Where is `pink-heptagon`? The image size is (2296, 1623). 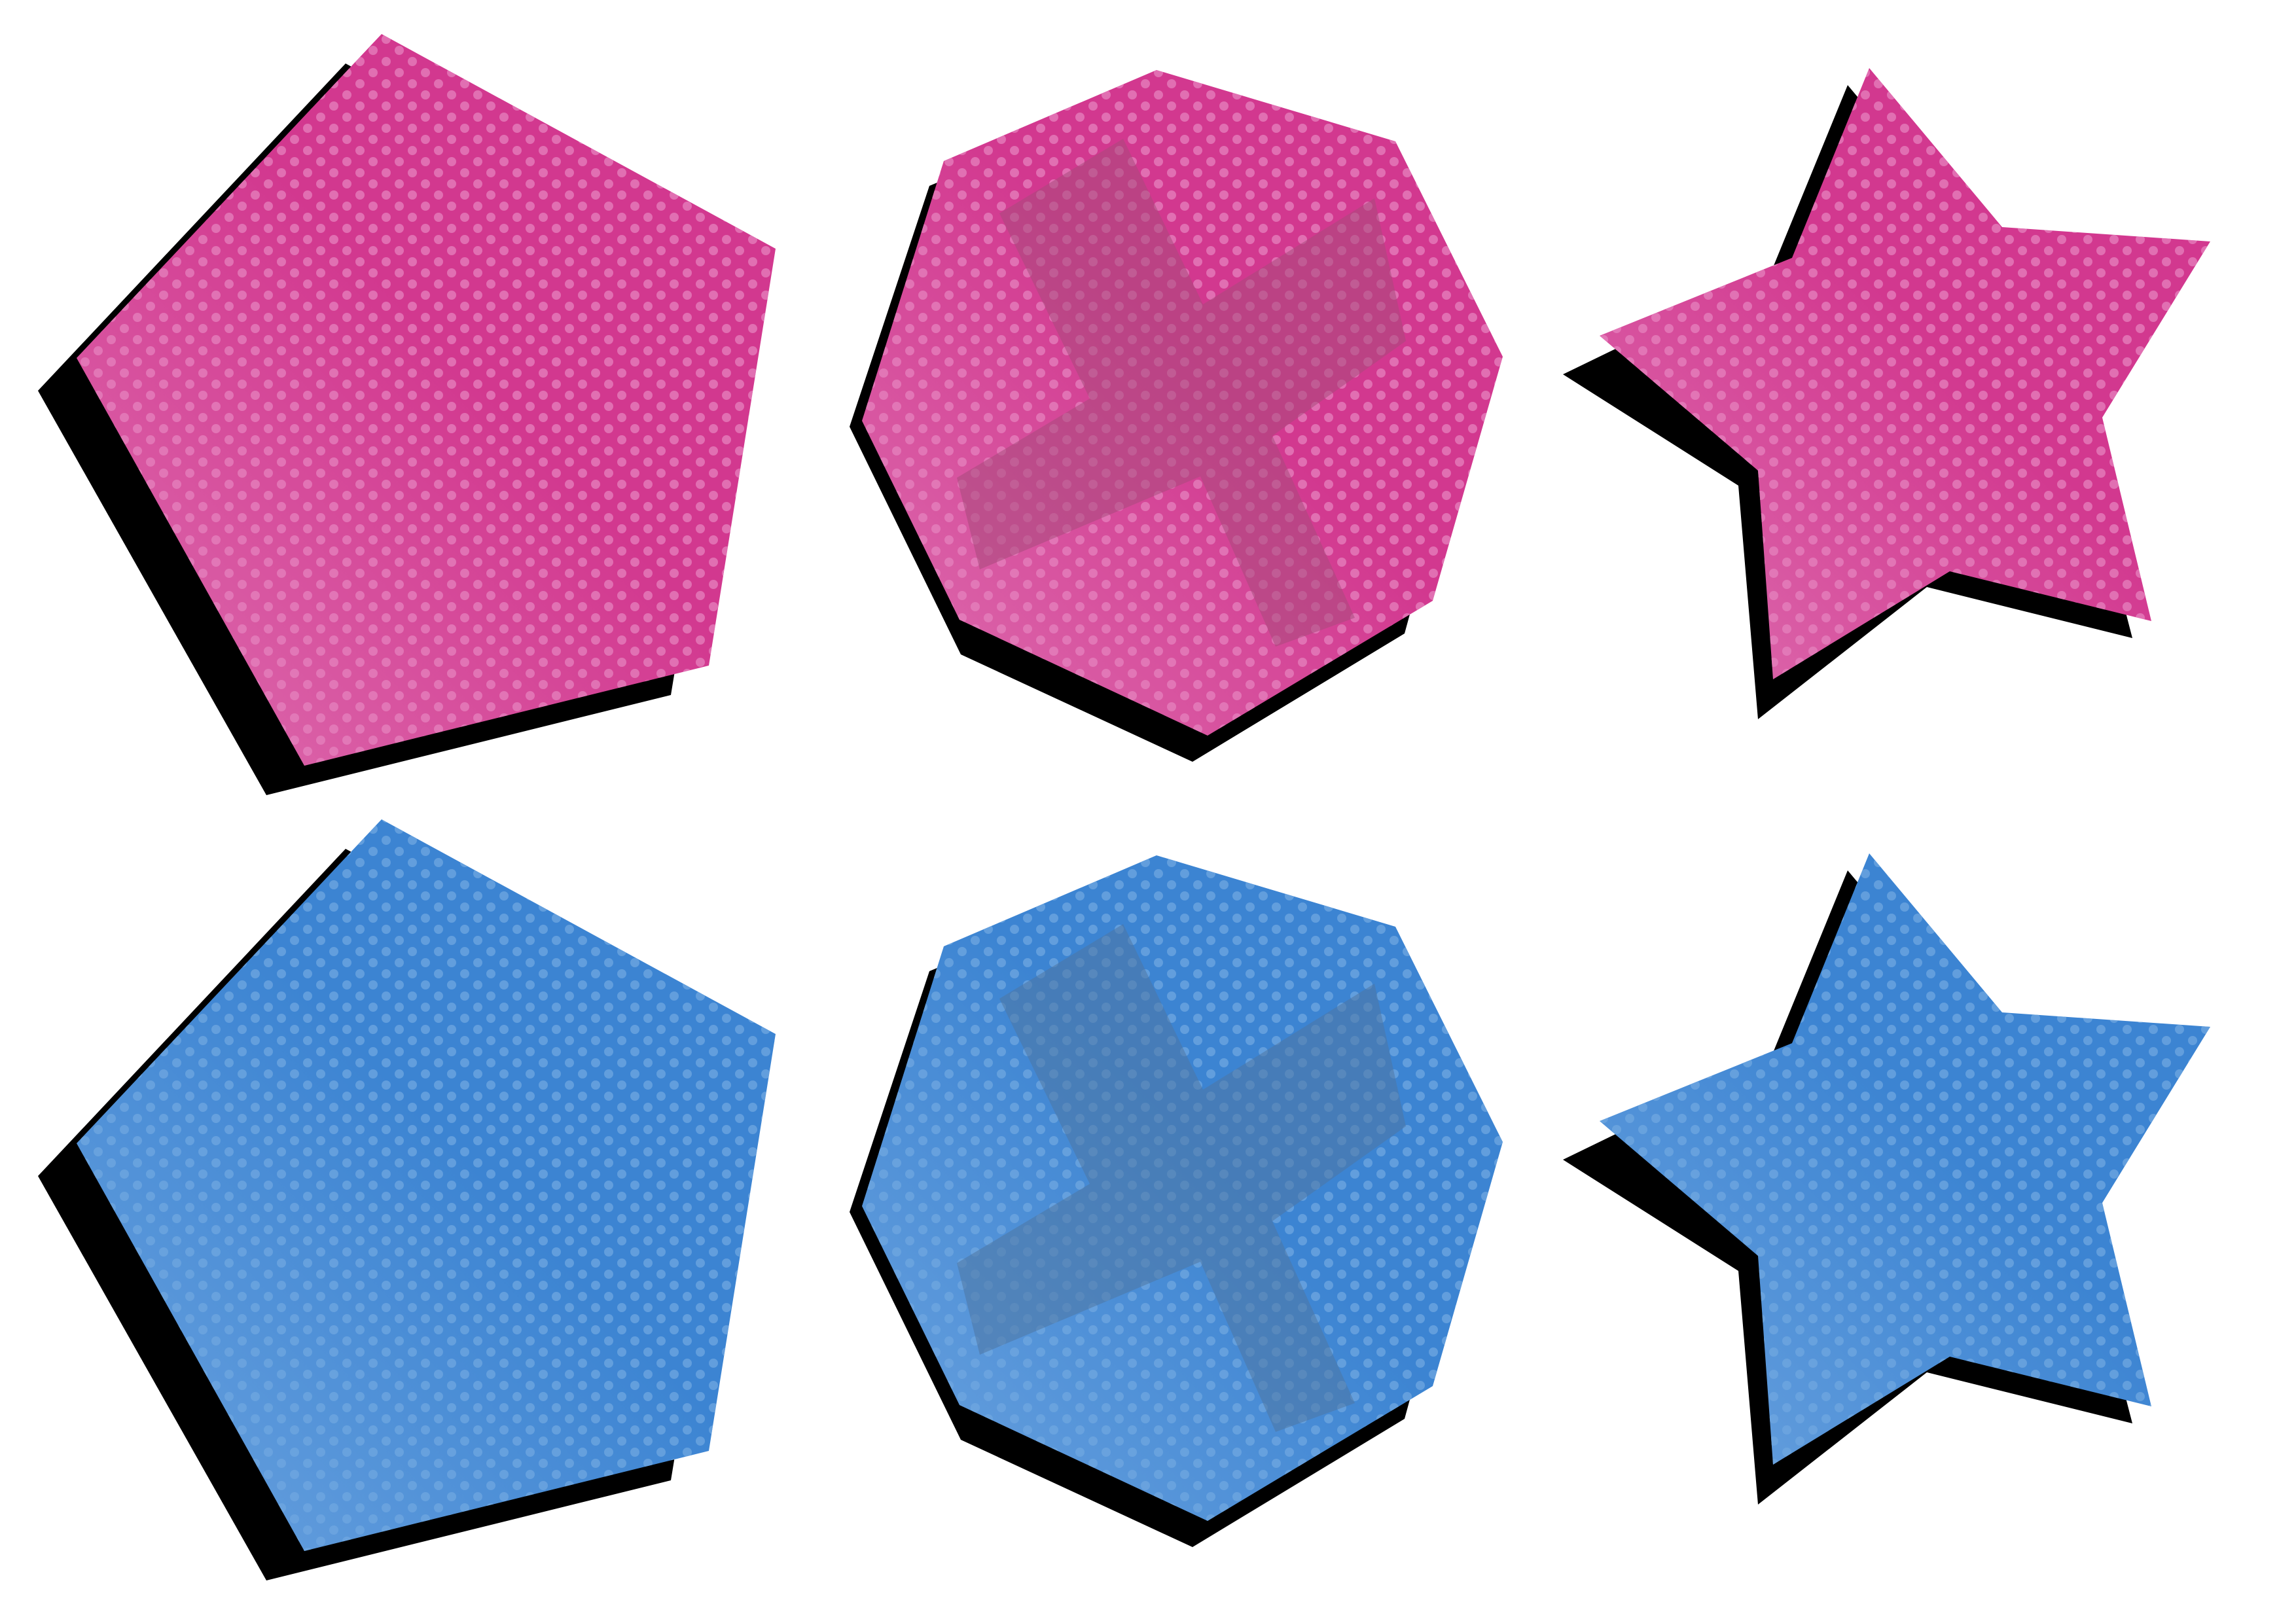 pink-heptagon is located at coordinates (1176, 416).